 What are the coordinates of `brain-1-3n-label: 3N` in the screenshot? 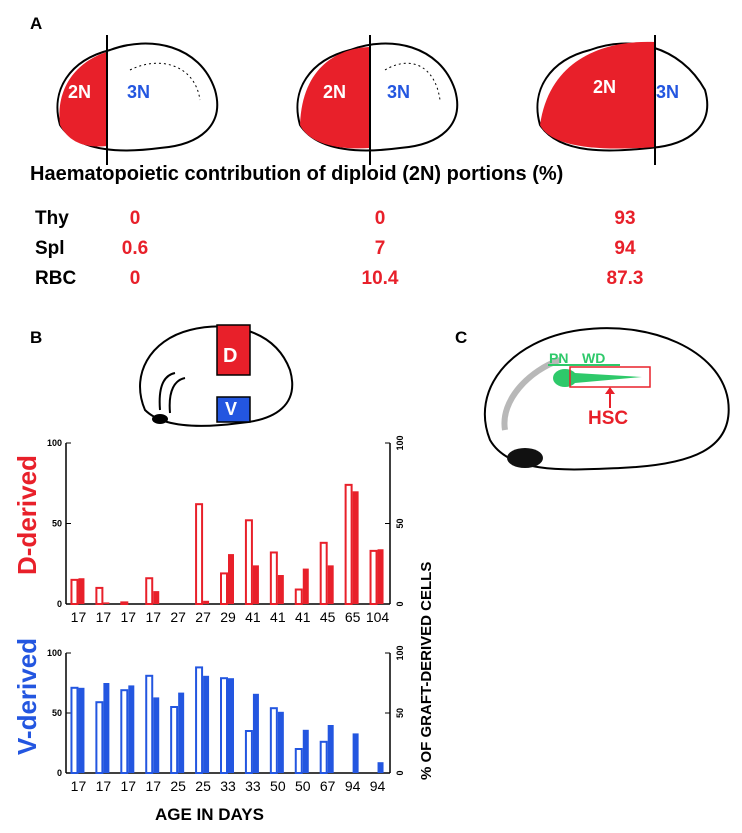 It's located at (139, 92).